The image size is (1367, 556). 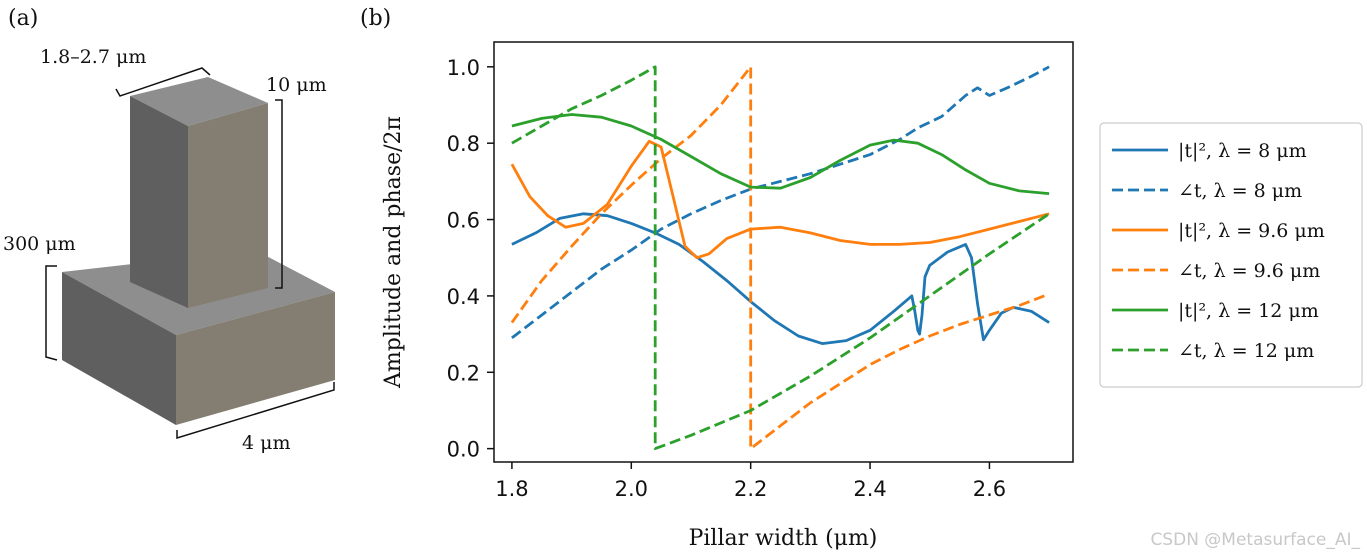 I want to click on y-tick-label: 0.2, so click(x=463, y=373).